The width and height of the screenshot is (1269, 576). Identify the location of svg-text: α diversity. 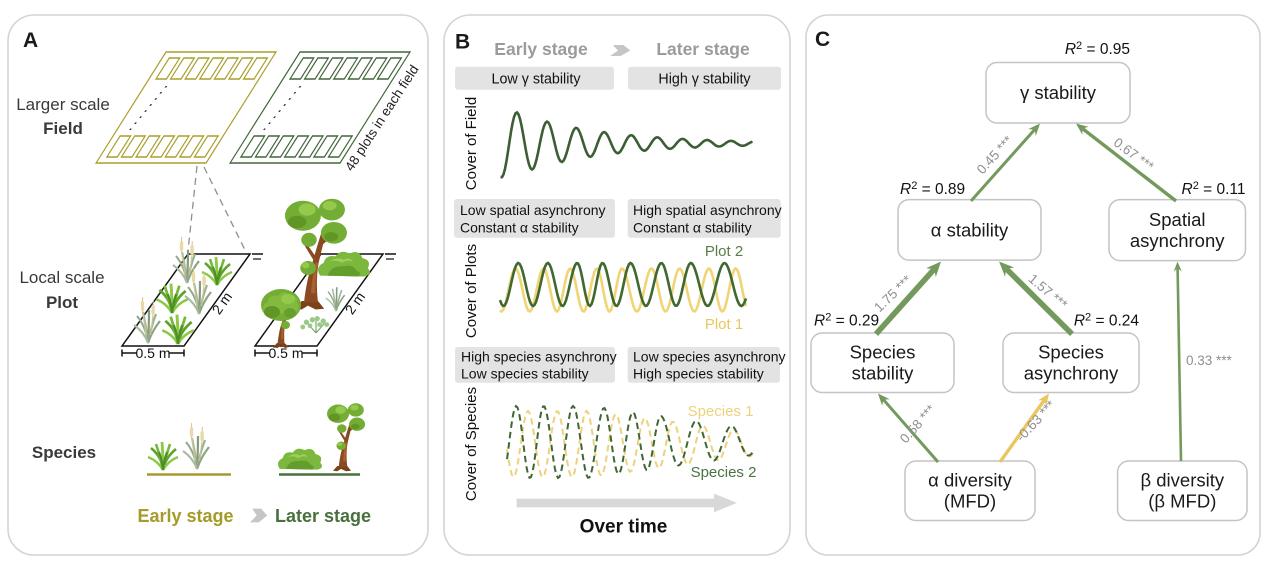
(970, 480).